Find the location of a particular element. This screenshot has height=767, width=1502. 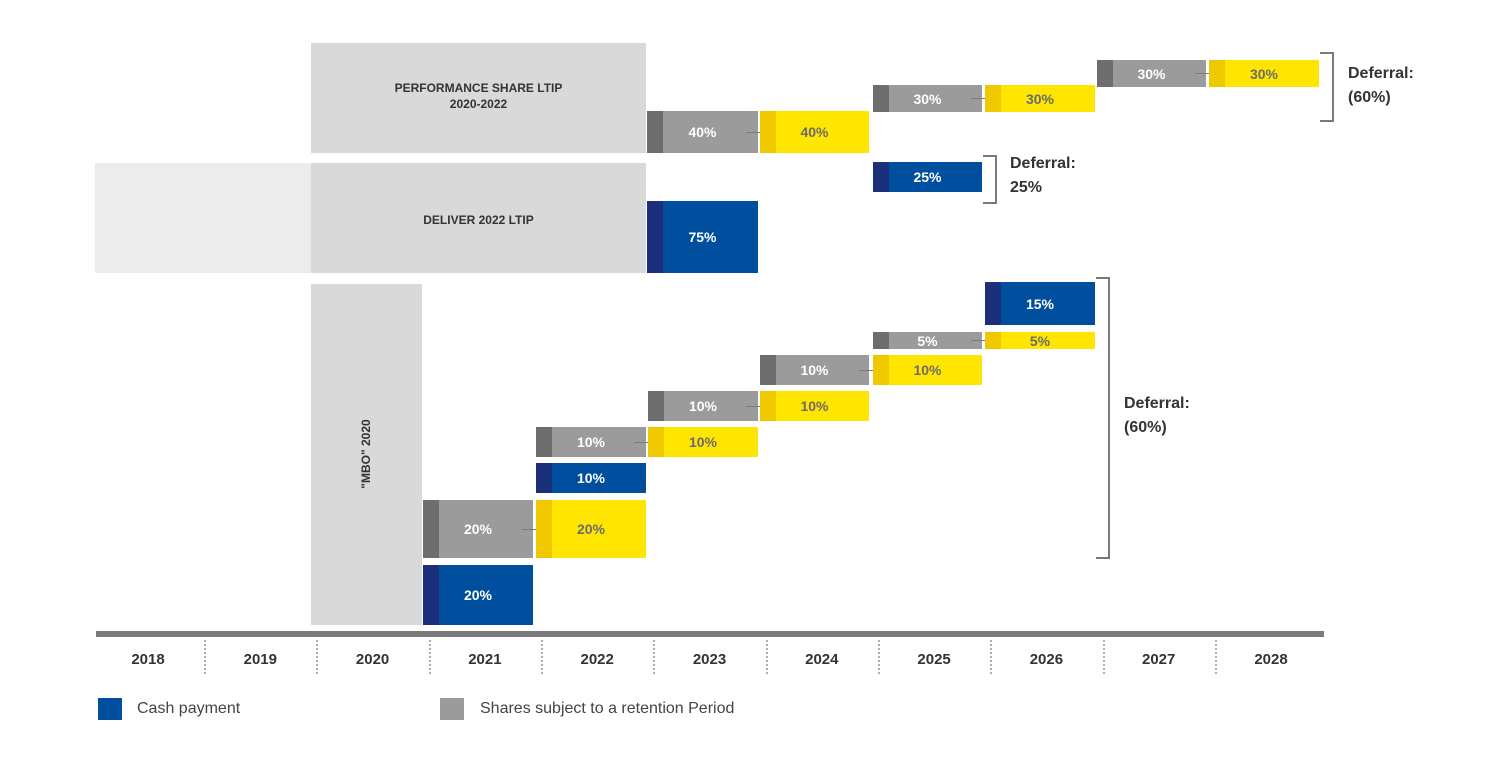

mbo-2025-share-value: 5% is located at coordinates (927, 340).